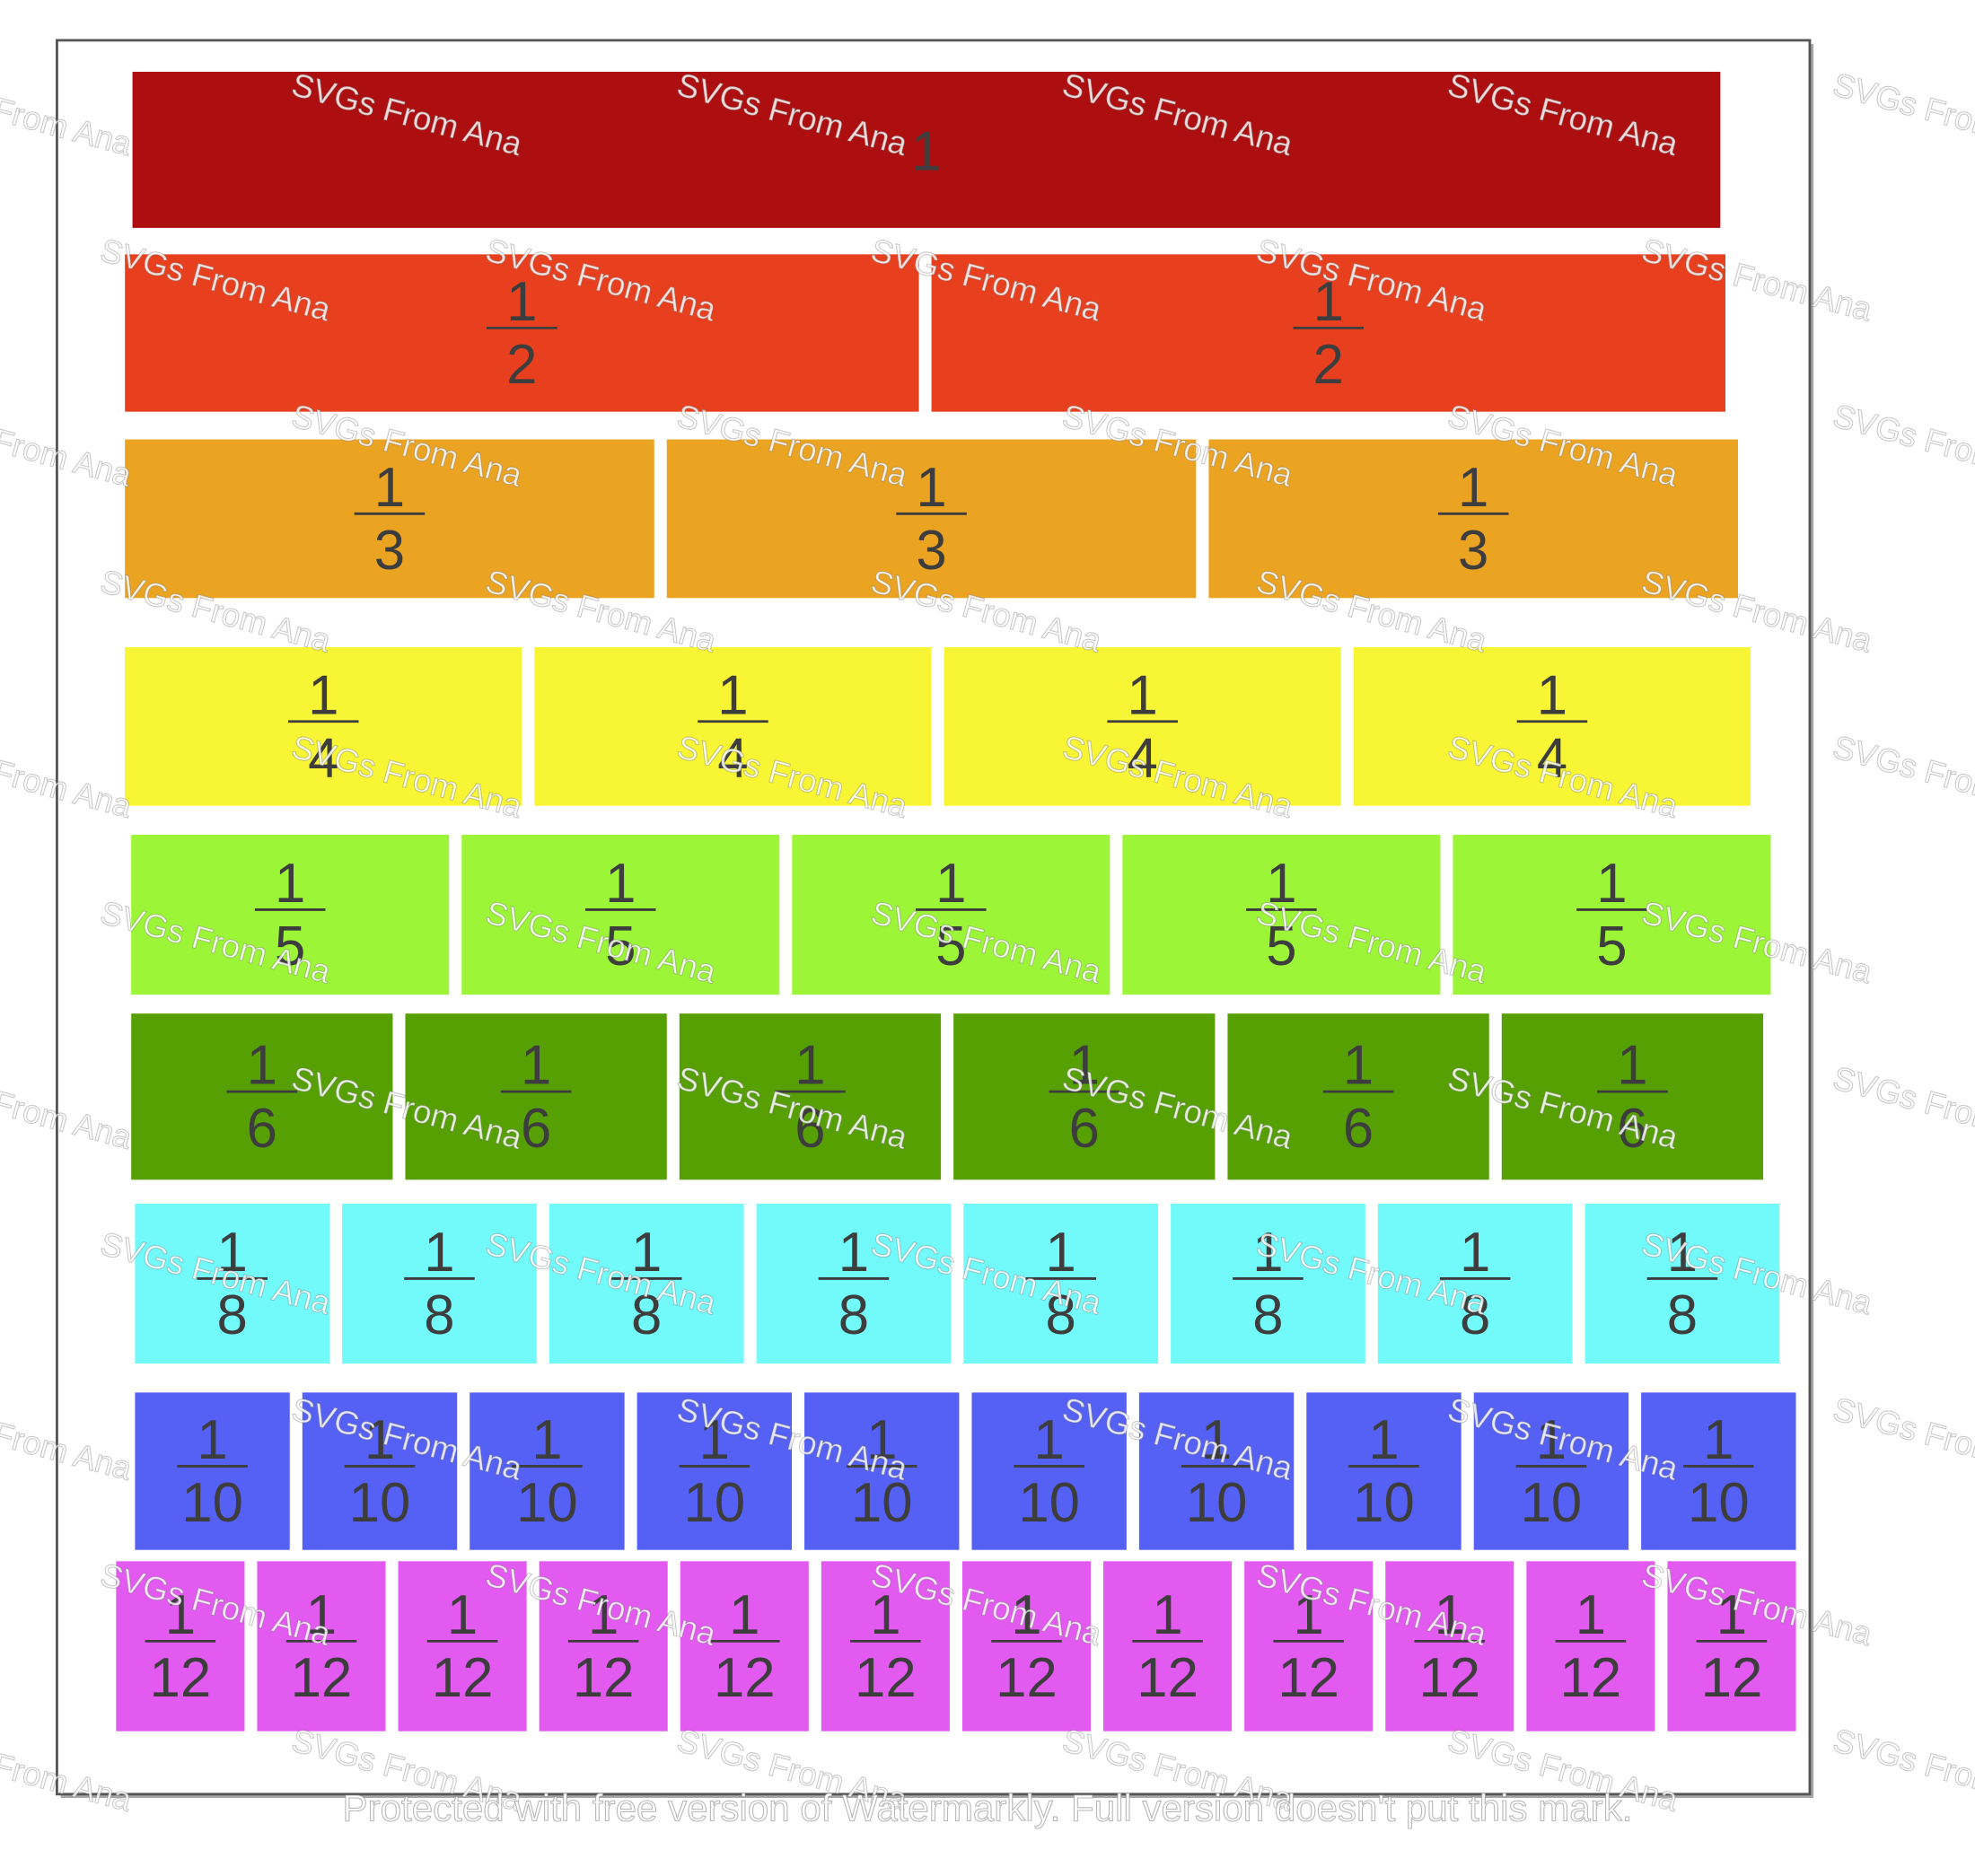  What do you see at coordinates (521, 365) in the screenshot?
I see `denominator: 2` at bounding box center [521, 365].